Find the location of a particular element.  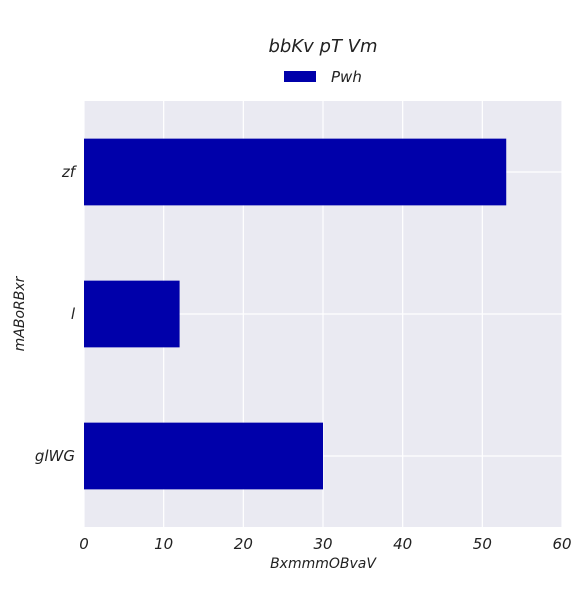

chart-title: bbKv pT Vm is located at coordinates (322, 46).